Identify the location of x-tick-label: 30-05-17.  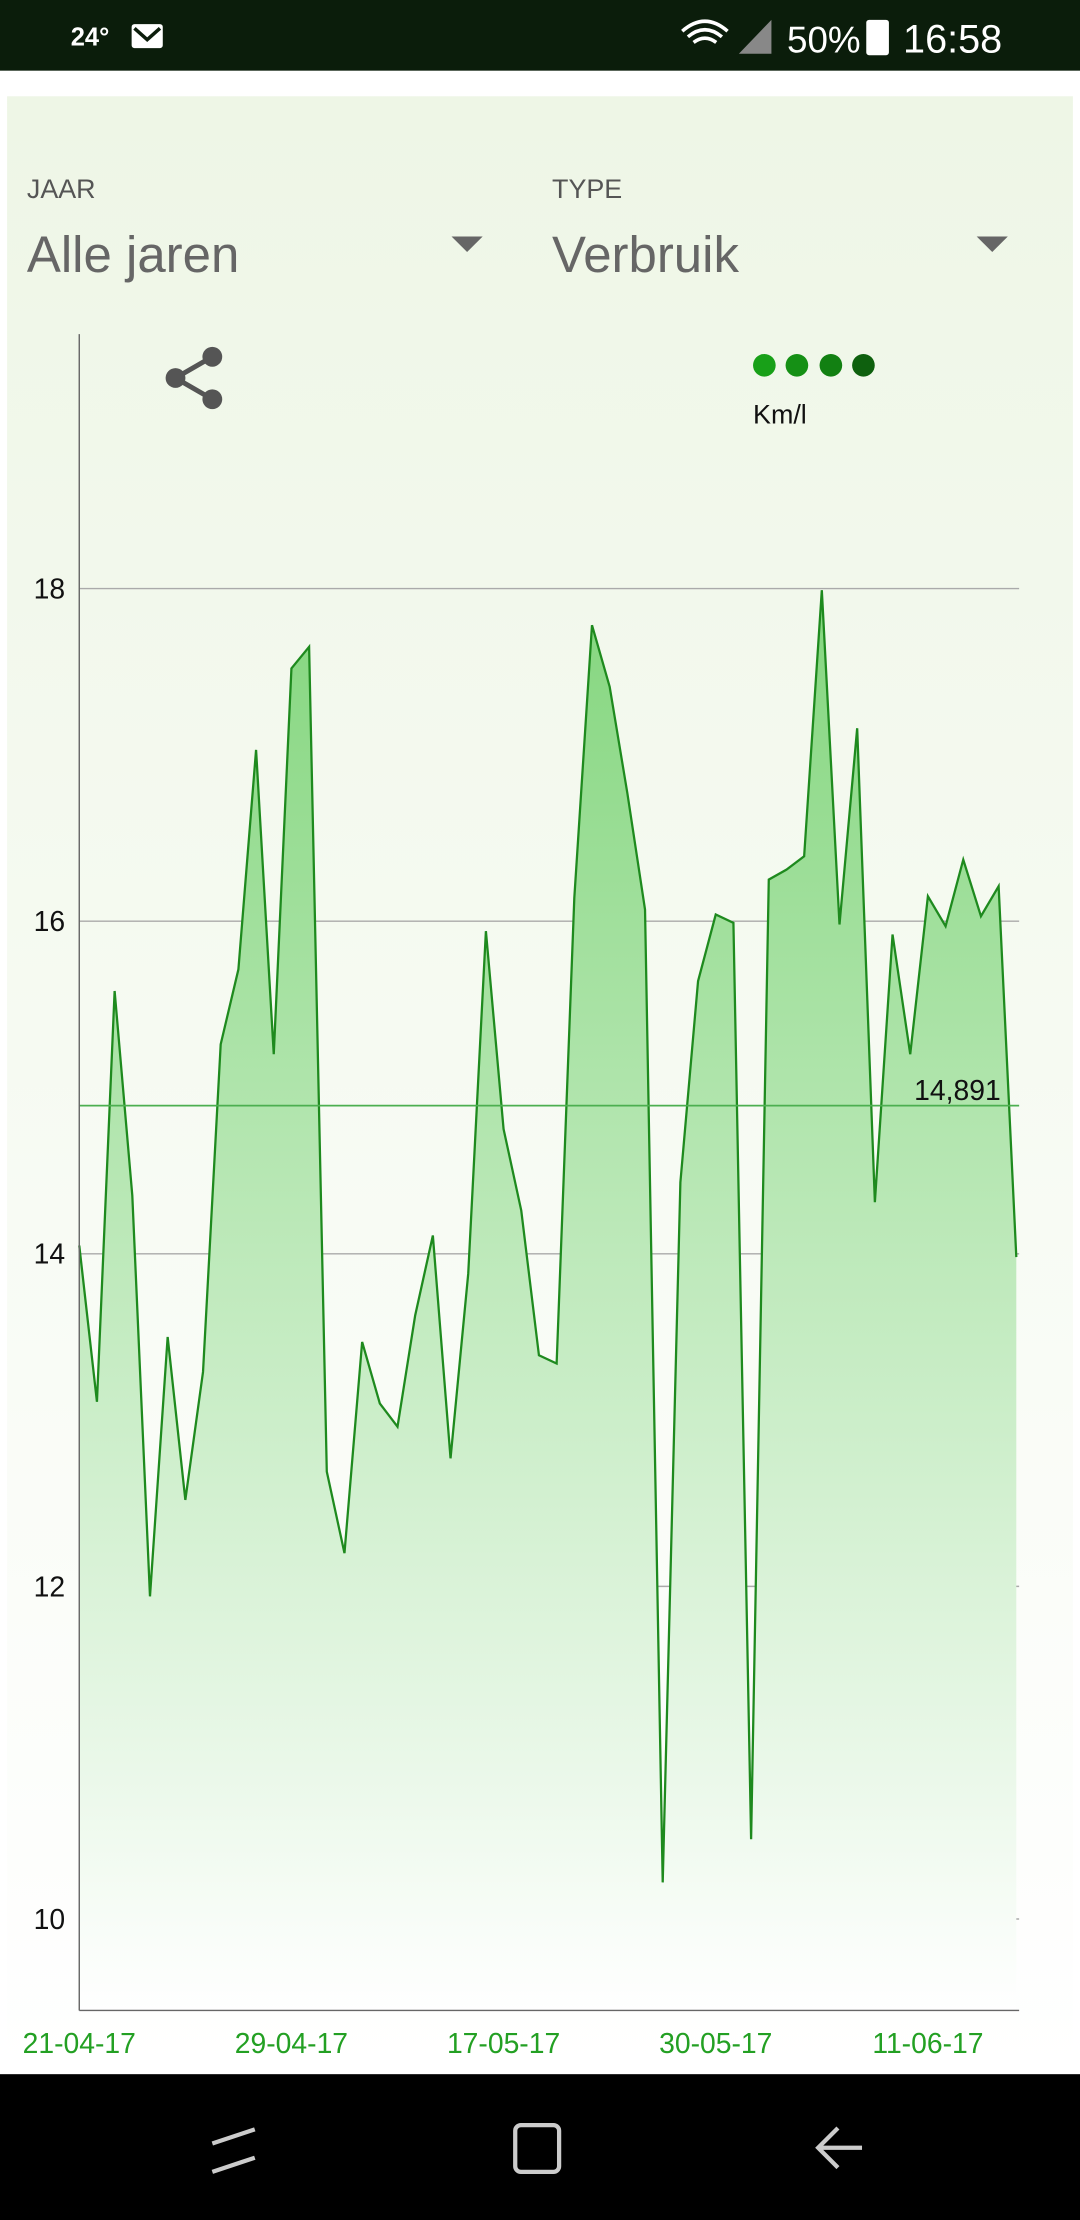
(715, 2043).